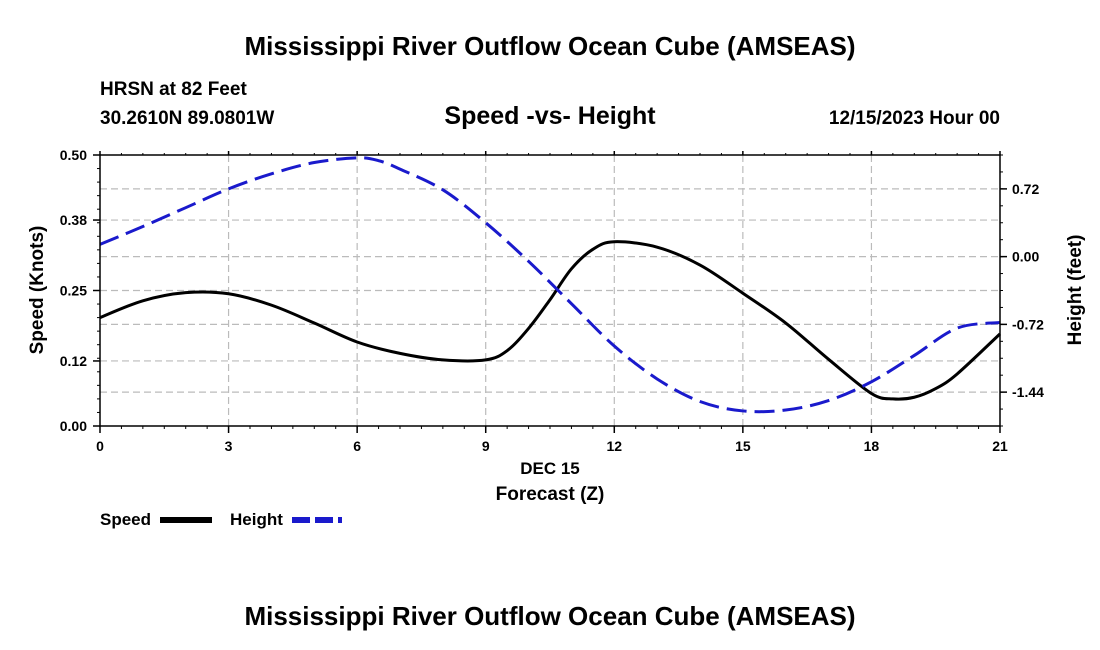 The image size is (1100, 650). Describe the element at coordinates (1025, 189) in the screenshot. I see `y-right-tick-label: 0.72` at that location.